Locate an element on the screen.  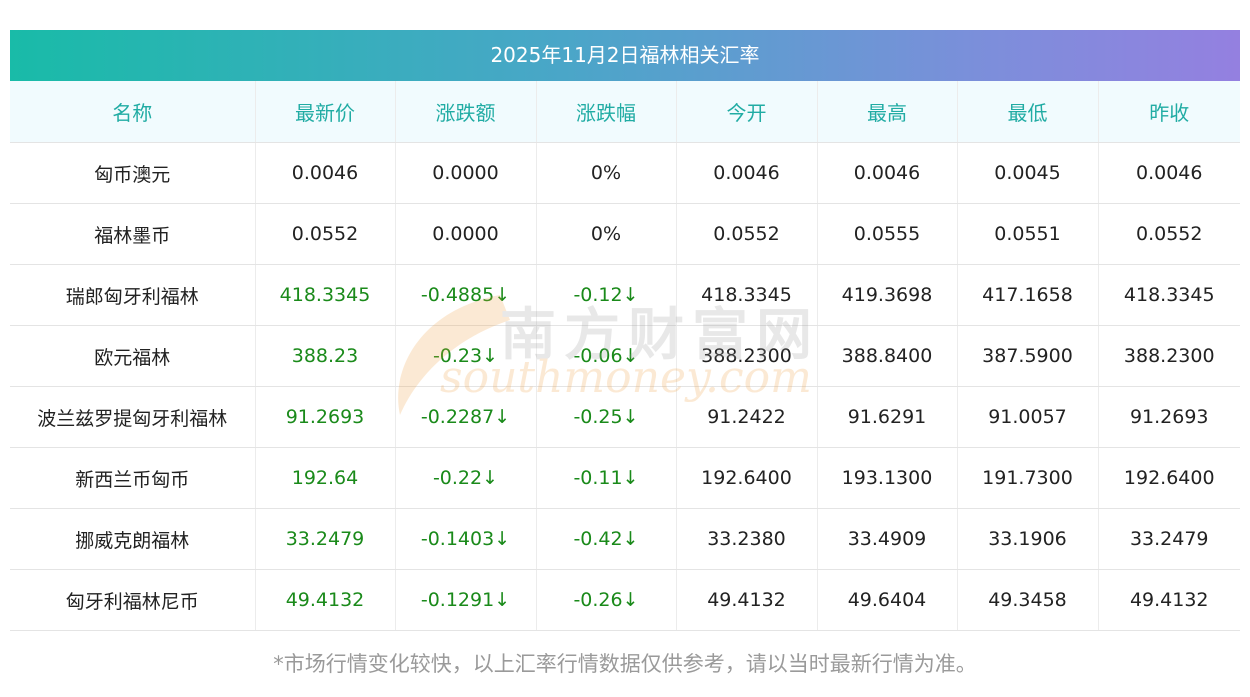
cell-name: 福林墨币 is located at coordinates (133, 234).